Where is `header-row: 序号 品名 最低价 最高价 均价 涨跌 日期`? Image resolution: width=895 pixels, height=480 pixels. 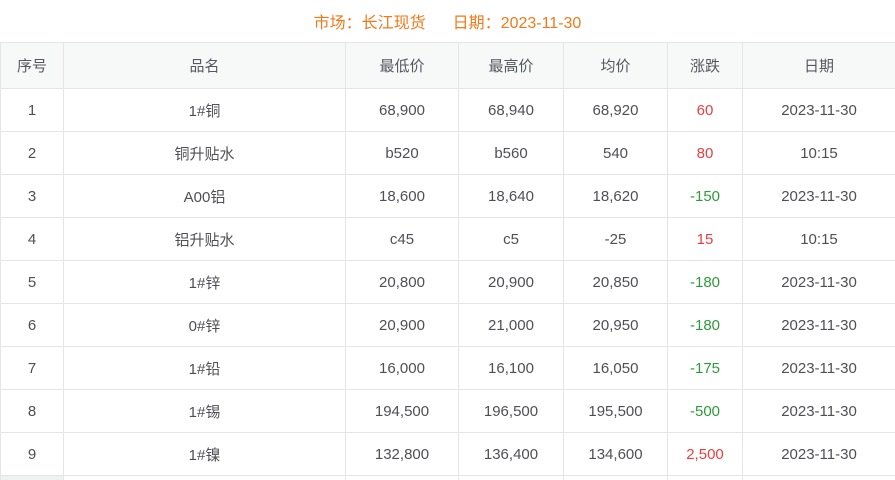 header-row: 序号 品名 最低价 最高价 均价 涨跌 日期 is located at coordinates (447, 65).